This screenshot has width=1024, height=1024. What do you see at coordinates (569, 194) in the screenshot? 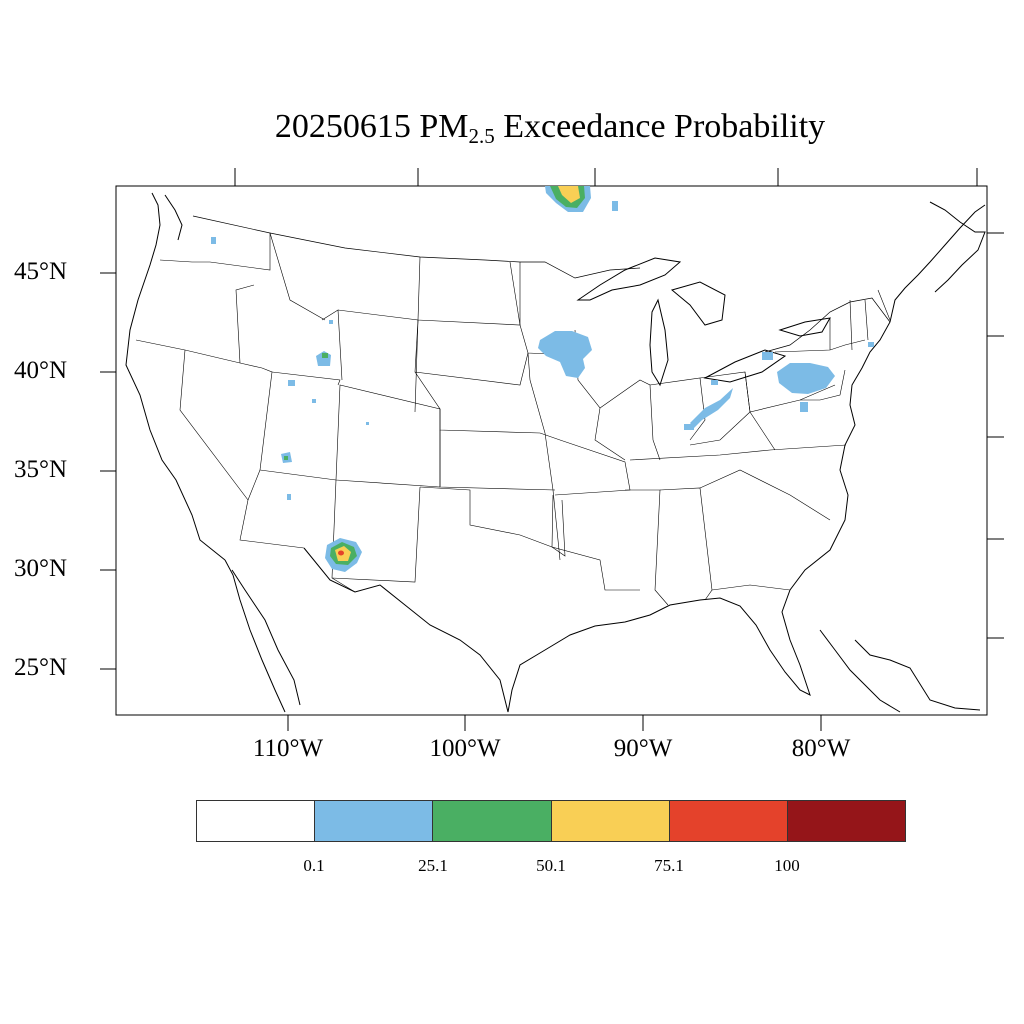
I see `prob-area-mn-yellow` at bounding box center [569, 194].